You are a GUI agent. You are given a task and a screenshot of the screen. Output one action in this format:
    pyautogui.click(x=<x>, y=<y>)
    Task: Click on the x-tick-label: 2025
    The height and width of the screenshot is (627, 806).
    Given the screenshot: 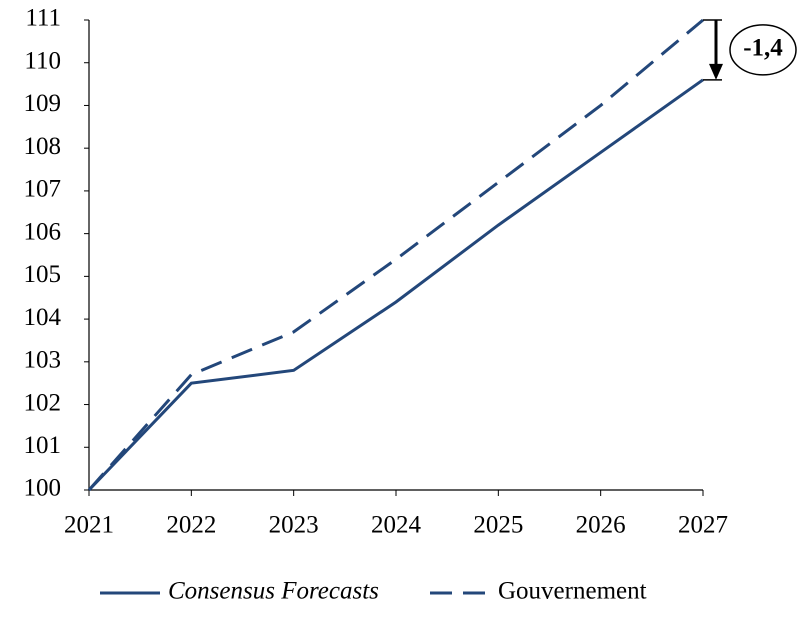 What is the action you would take?
    pyautogui.click(x=498, y=525)
    